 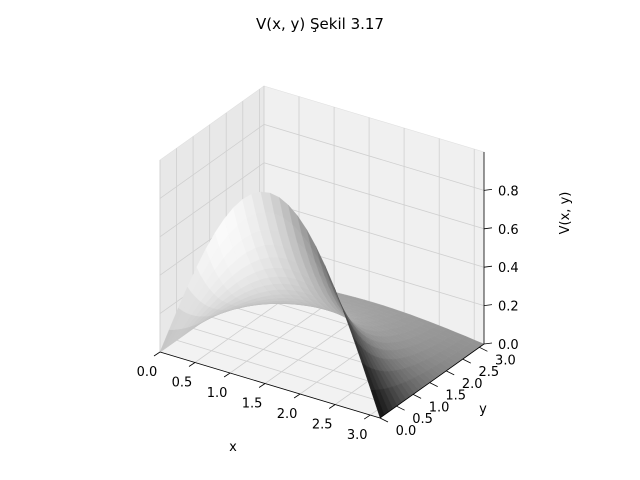 I want to click on y-tick-label: 2.0, so click(x=472, y=384).